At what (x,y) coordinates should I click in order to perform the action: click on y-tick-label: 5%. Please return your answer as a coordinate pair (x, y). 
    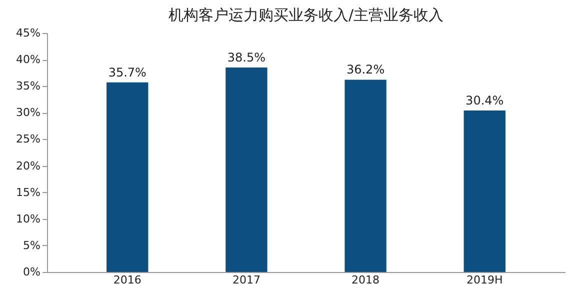
    Looking at the image, I should click on (31, 245).